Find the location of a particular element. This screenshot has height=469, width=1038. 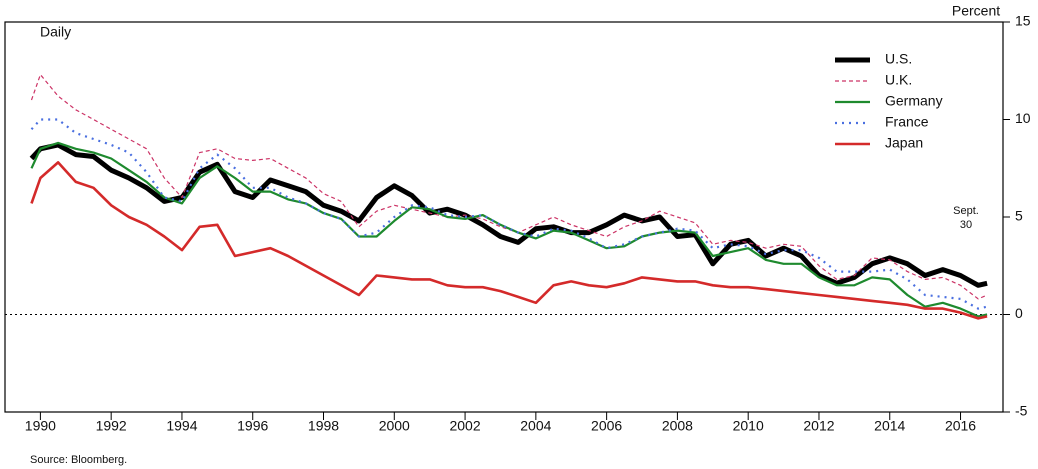

x-tick-label: 2014 is located at coordinates (889, 426).